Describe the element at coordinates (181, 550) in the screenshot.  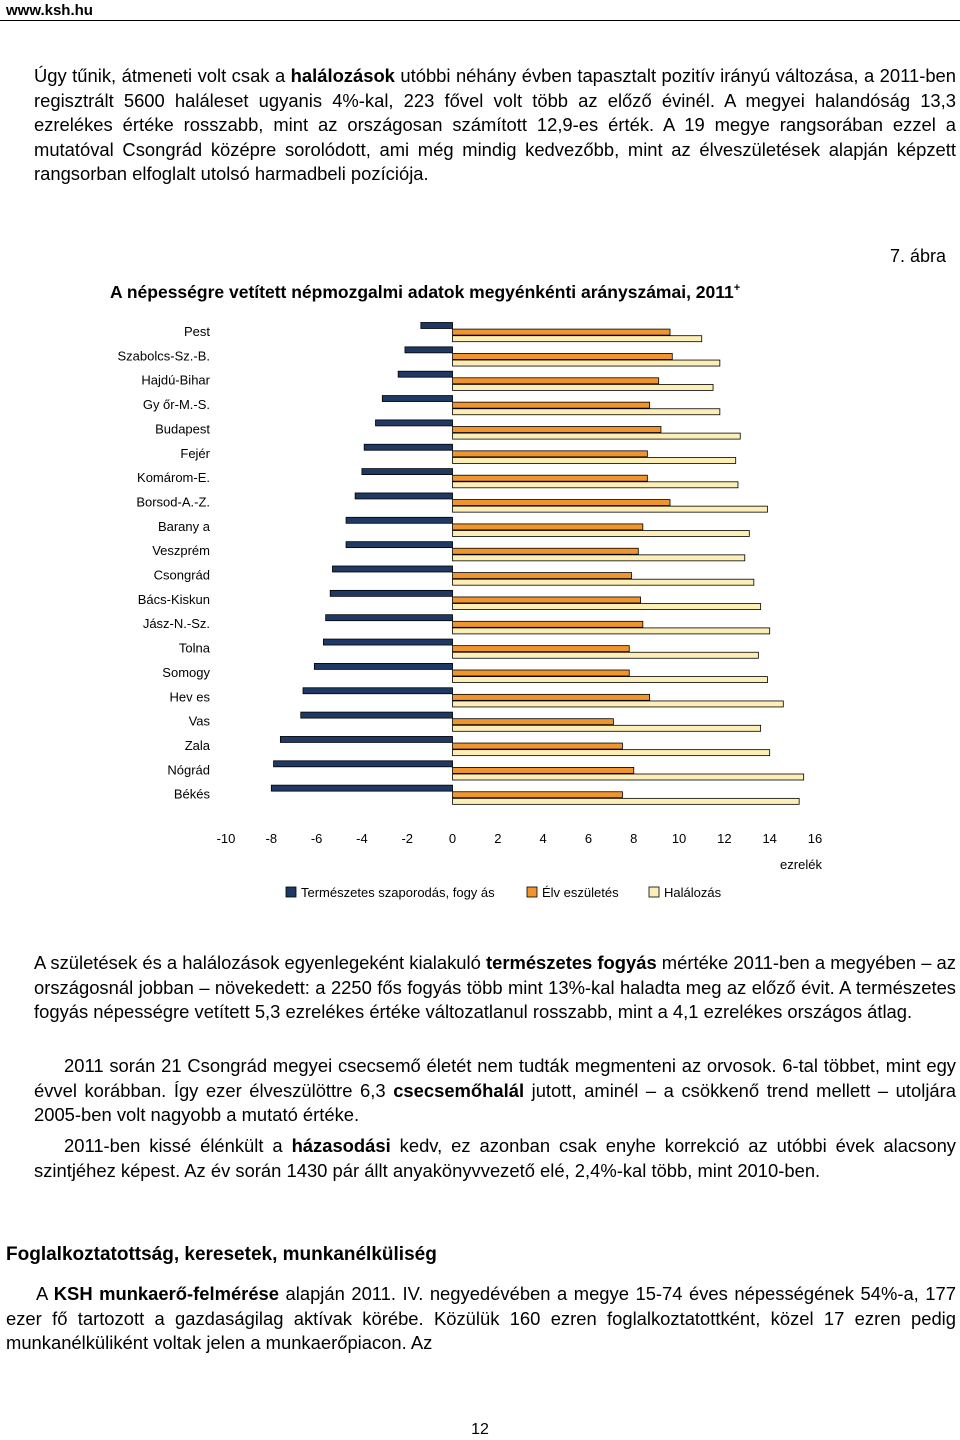
I see `category-label: Veszprém` at that location.